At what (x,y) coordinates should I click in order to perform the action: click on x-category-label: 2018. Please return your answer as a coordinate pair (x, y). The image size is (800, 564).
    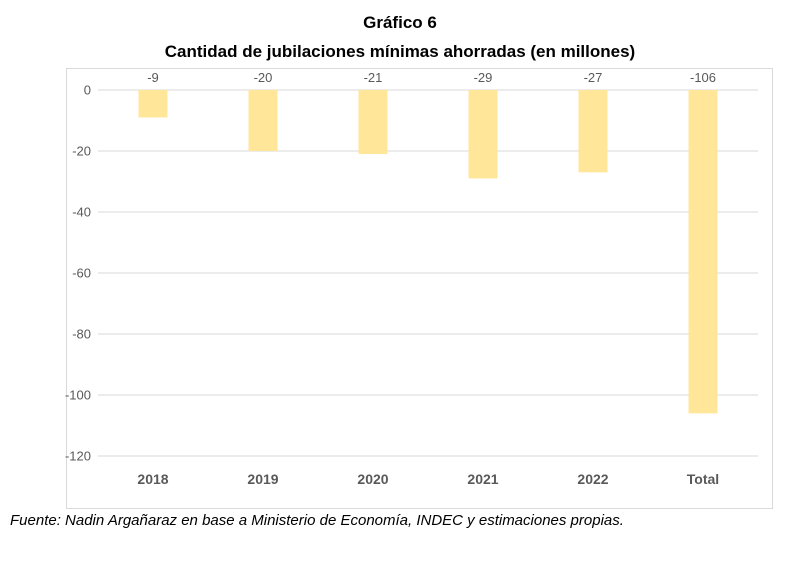
    Looking at the image, I should click on (152, 479).